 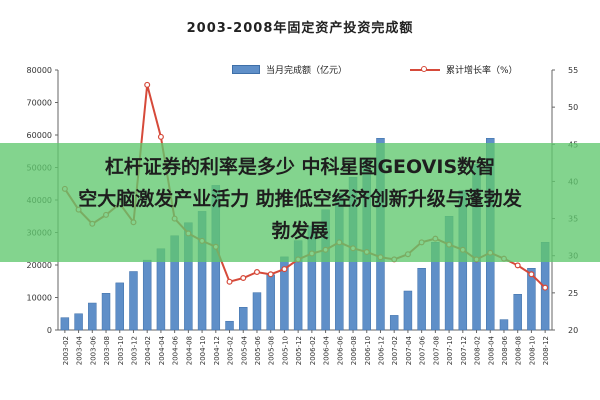 I want to click on x-tick-label: 2005-04, so click(x=244, y=350).